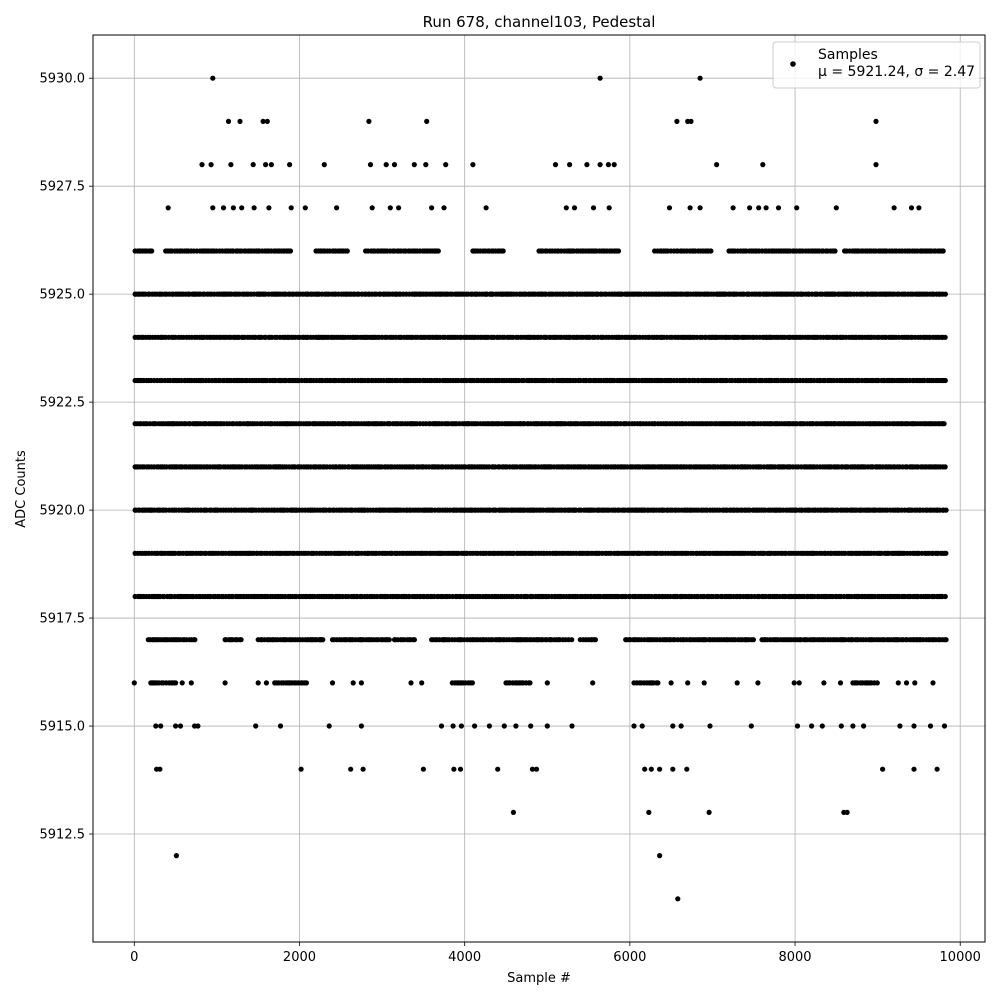  What do you see at coordinates (63, 79) in the screenshot?
I see `y-tick-label: 5930.0` at bounding box center [63, 79].